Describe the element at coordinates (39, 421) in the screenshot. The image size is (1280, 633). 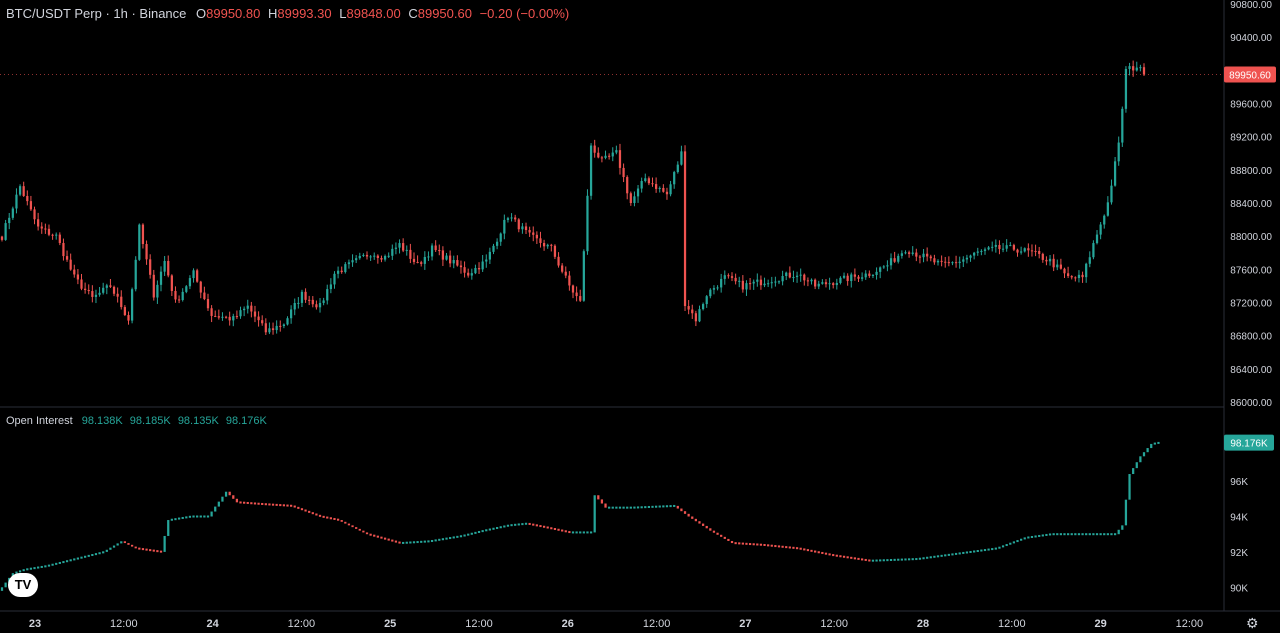
I see `open-interest-title: Open Interest` at that location.